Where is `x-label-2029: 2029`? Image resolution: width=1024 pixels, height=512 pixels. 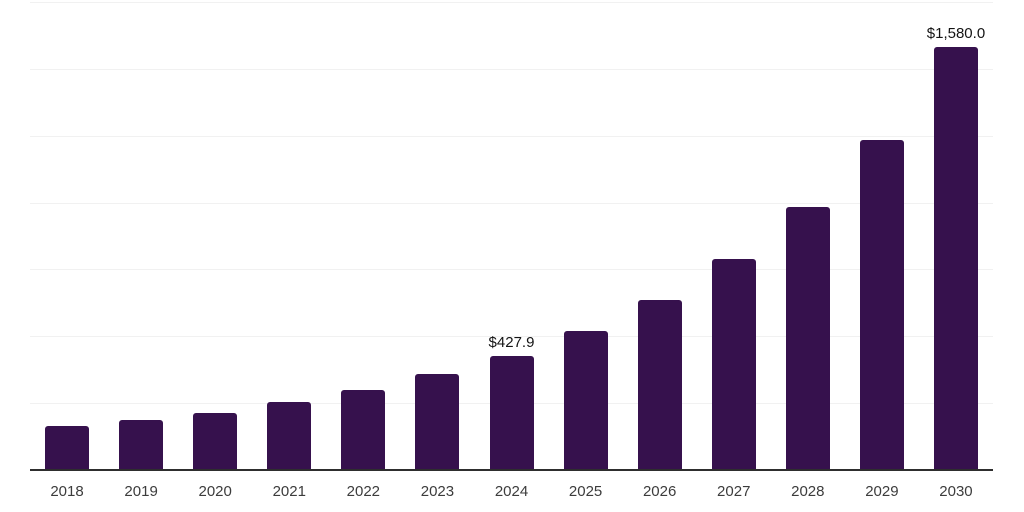 x-label-2029: 2029 is located at coordinates (882, 491).